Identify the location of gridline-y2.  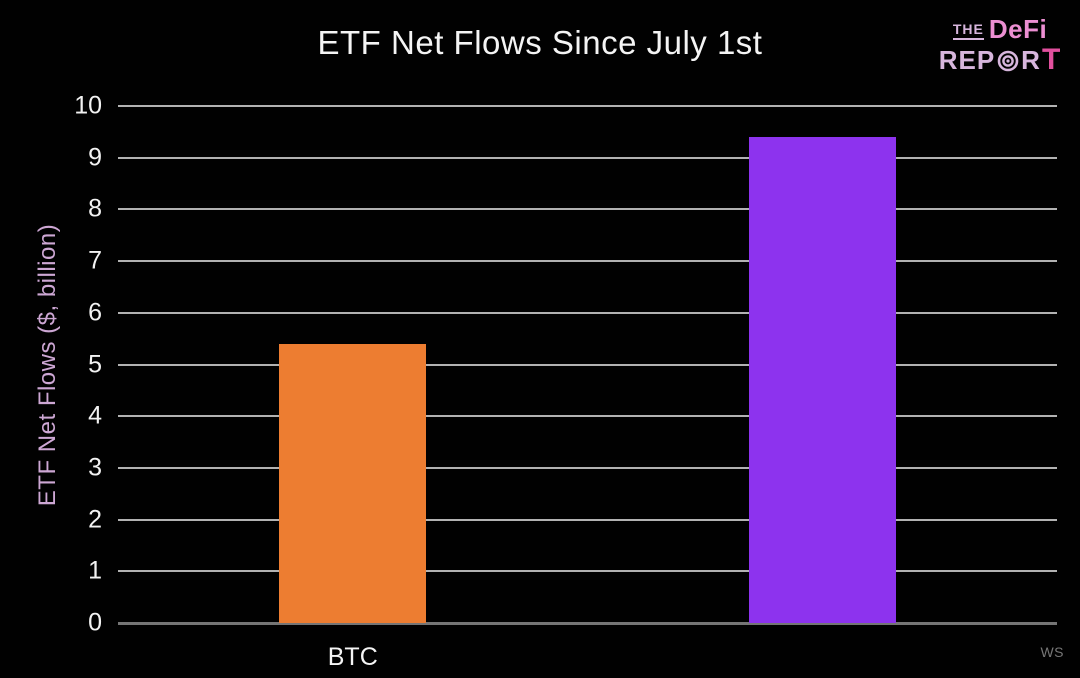
(587, 519).